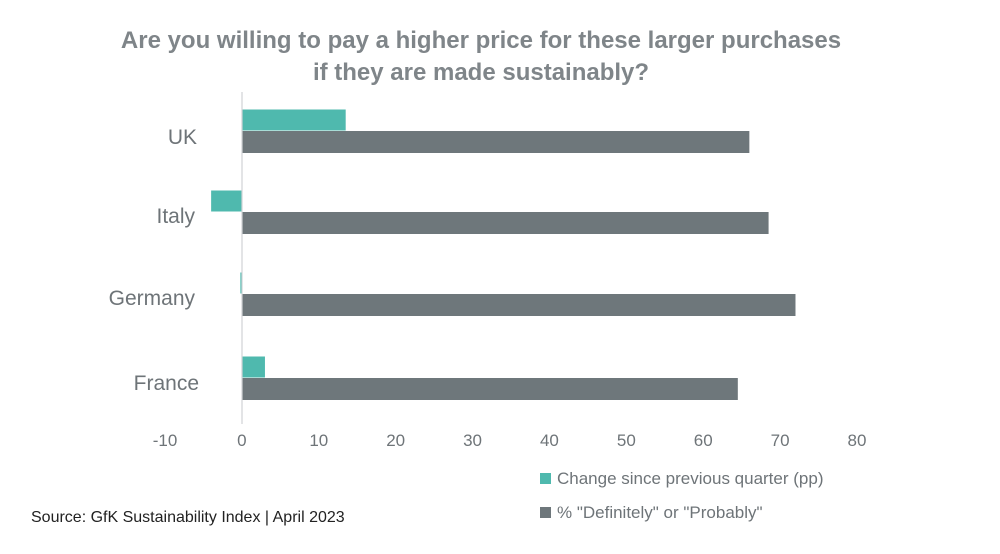  I want to click on x-tick-label: 70, so click(780, 440).